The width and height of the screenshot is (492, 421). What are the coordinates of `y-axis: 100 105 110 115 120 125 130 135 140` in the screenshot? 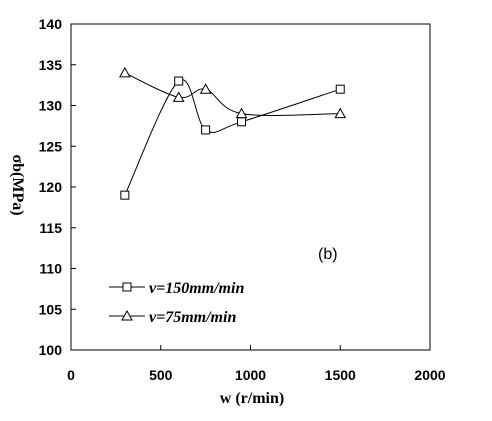 It's located at (57, 187).